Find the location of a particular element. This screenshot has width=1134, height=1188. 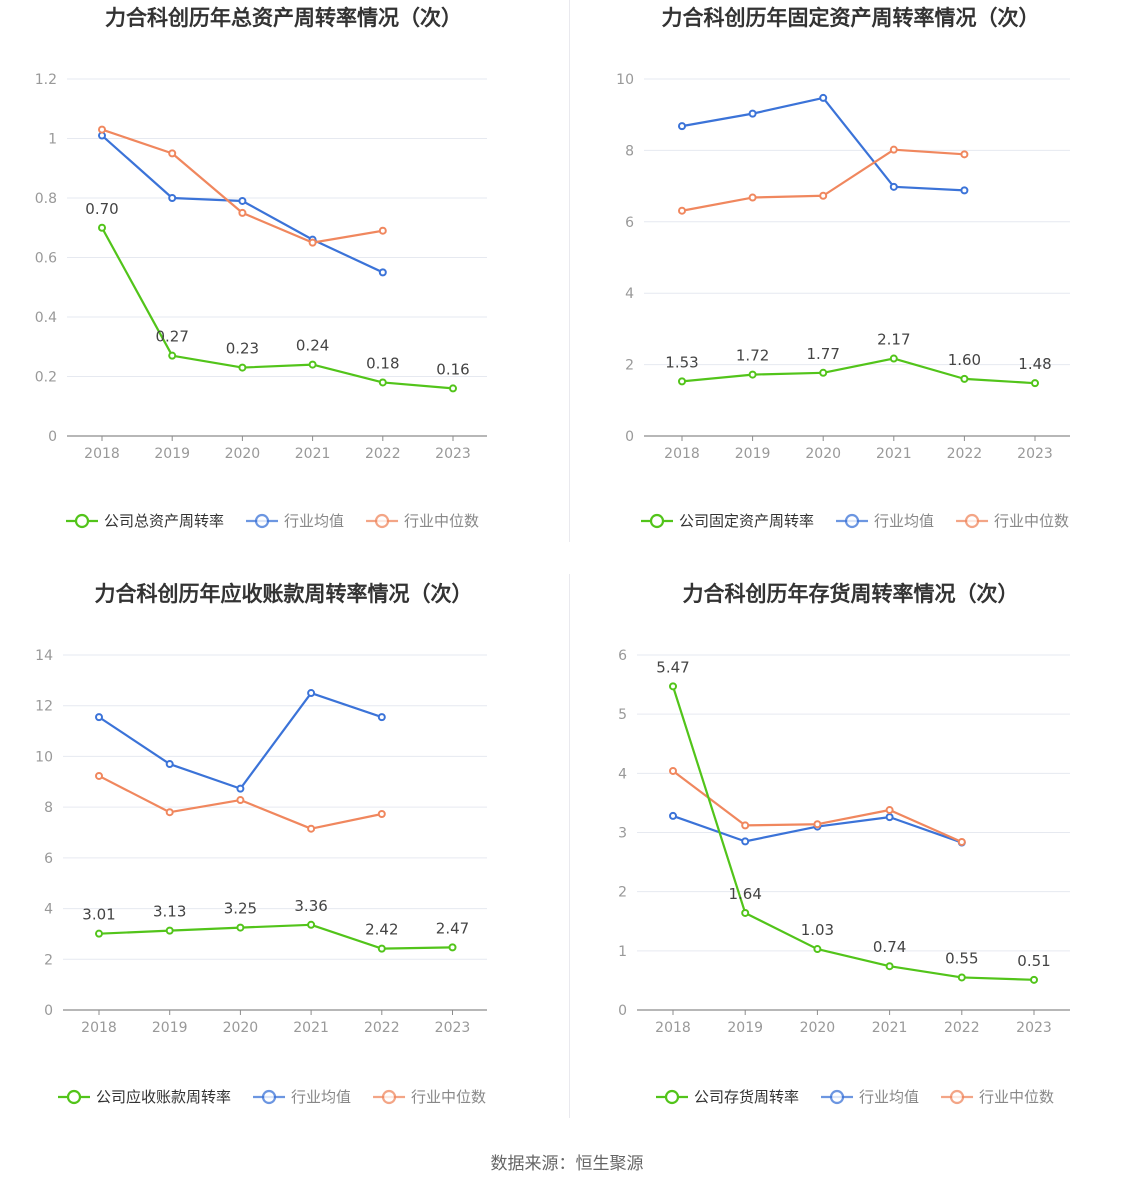

y-tick-label: 0 is located at coordinates (629, 437).